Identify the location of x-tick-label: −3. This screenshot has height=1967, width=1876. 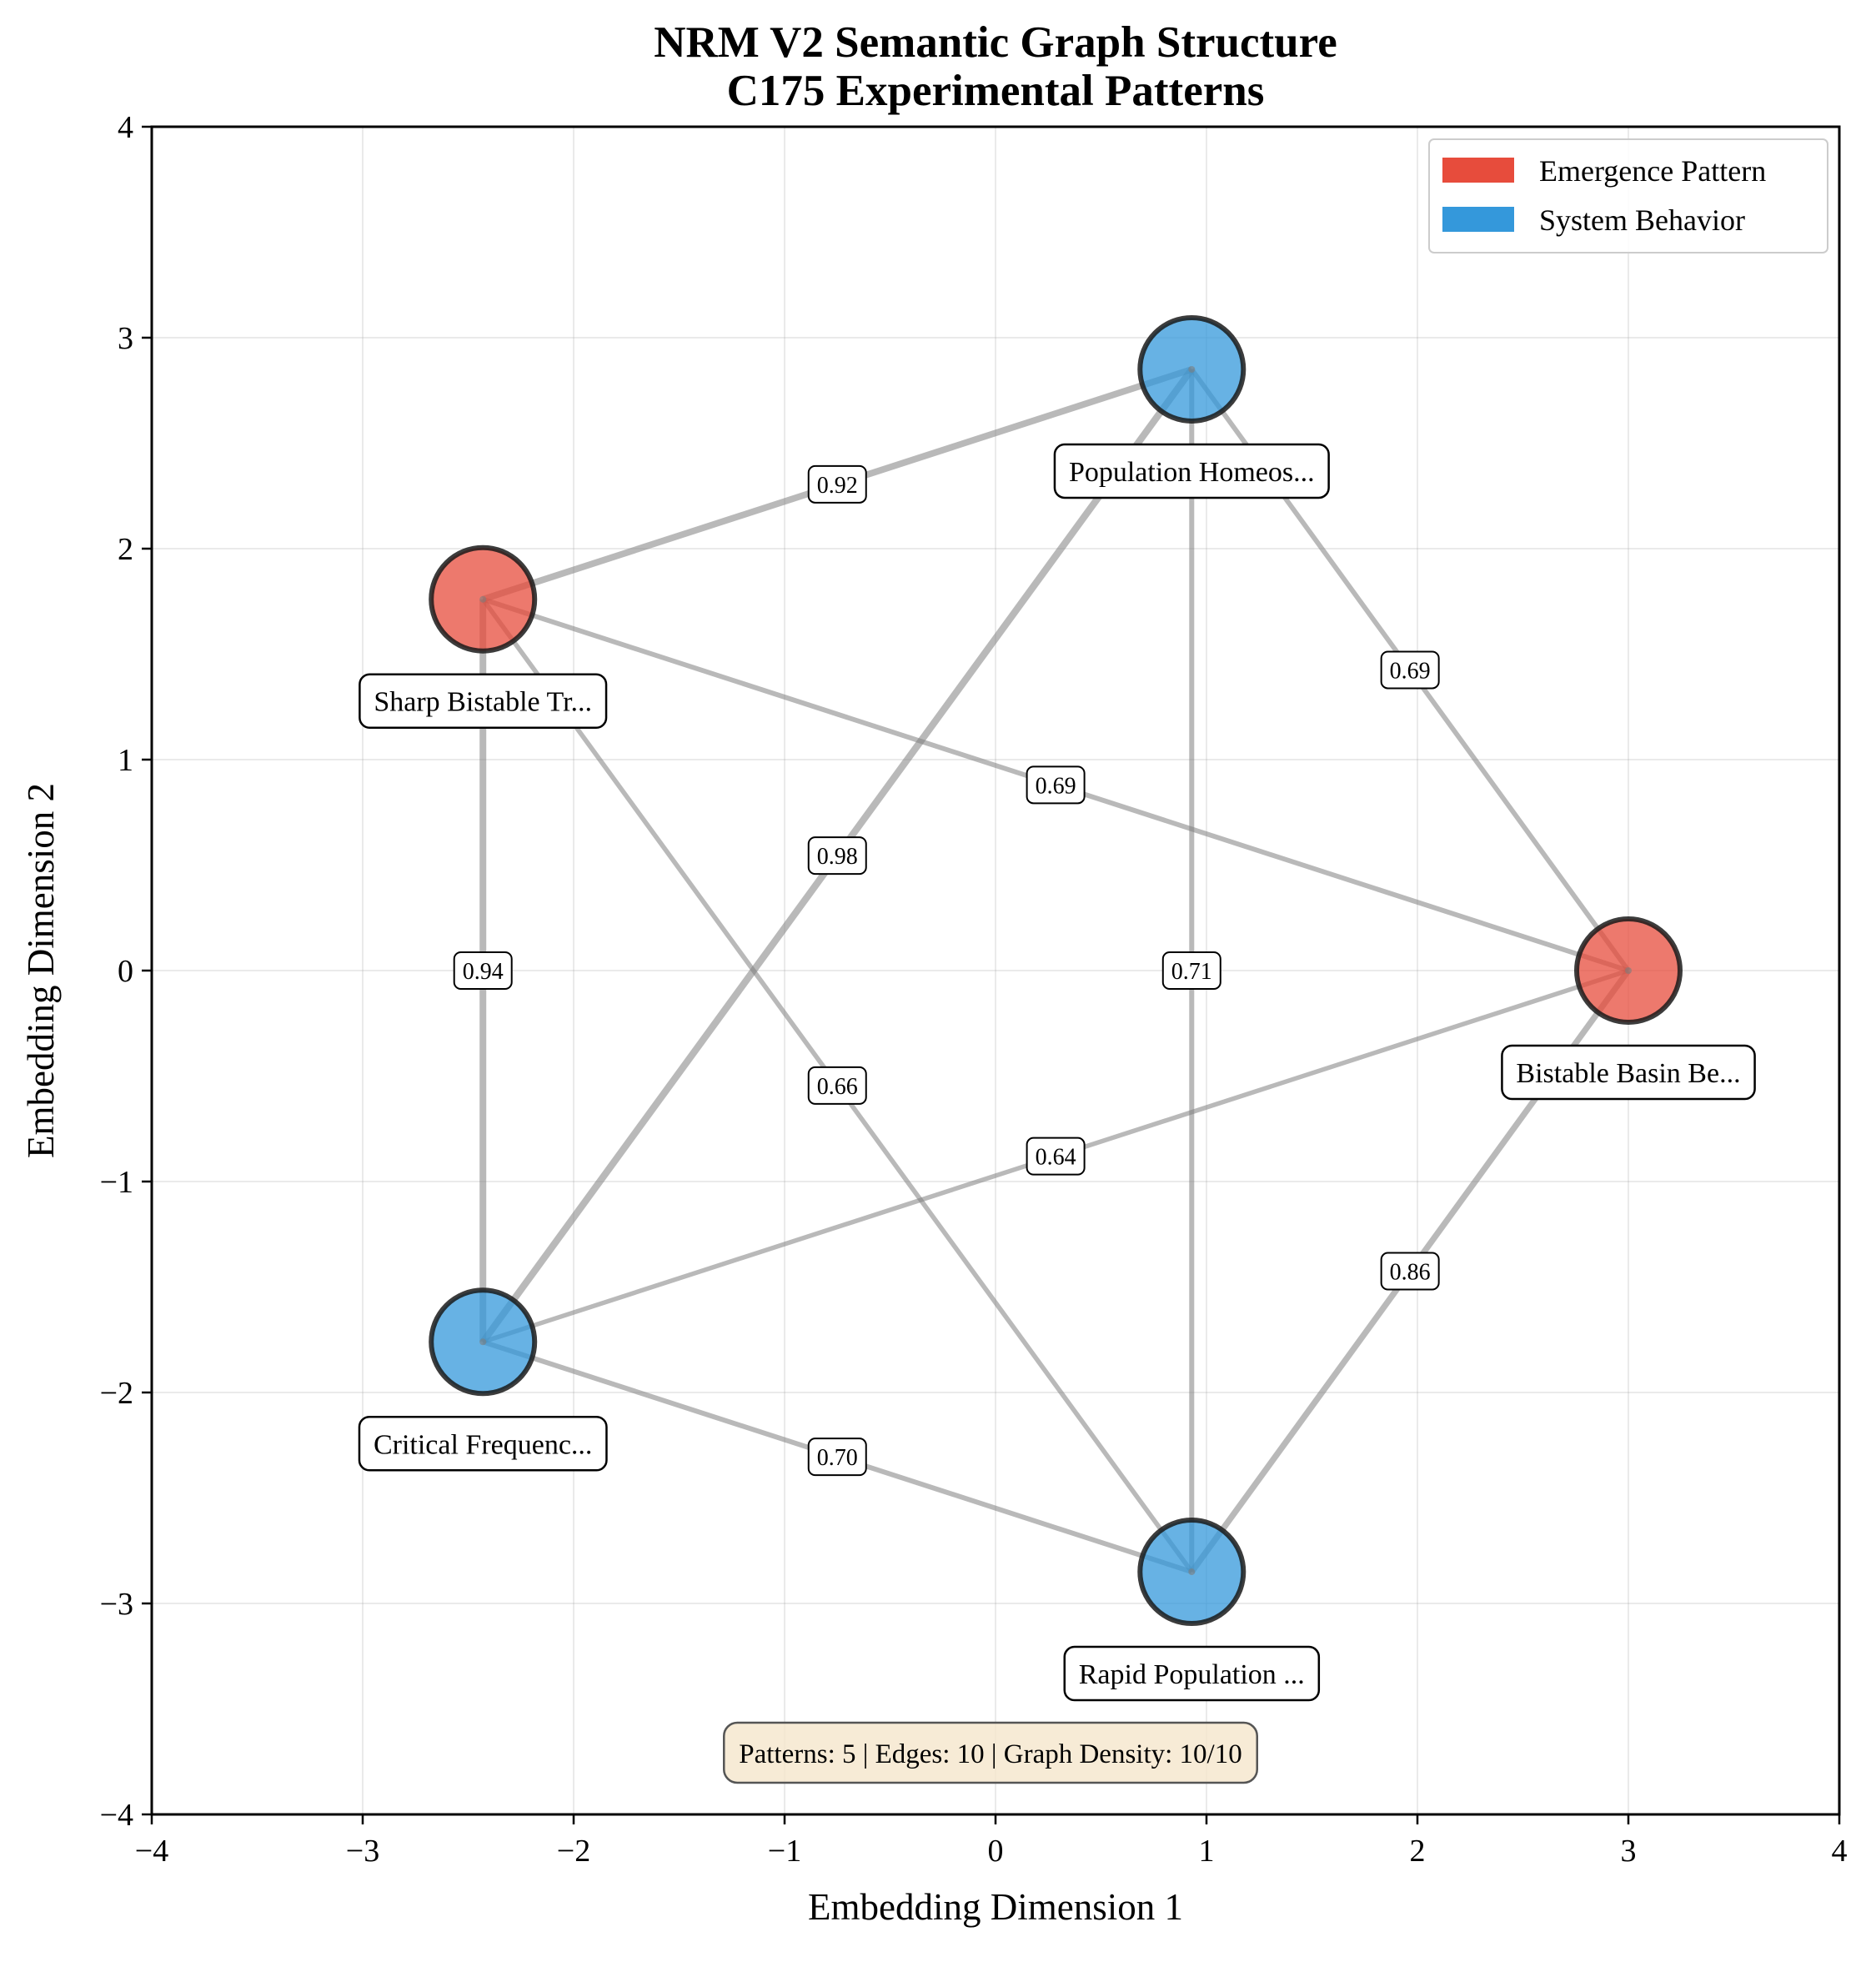
(362, 1851).